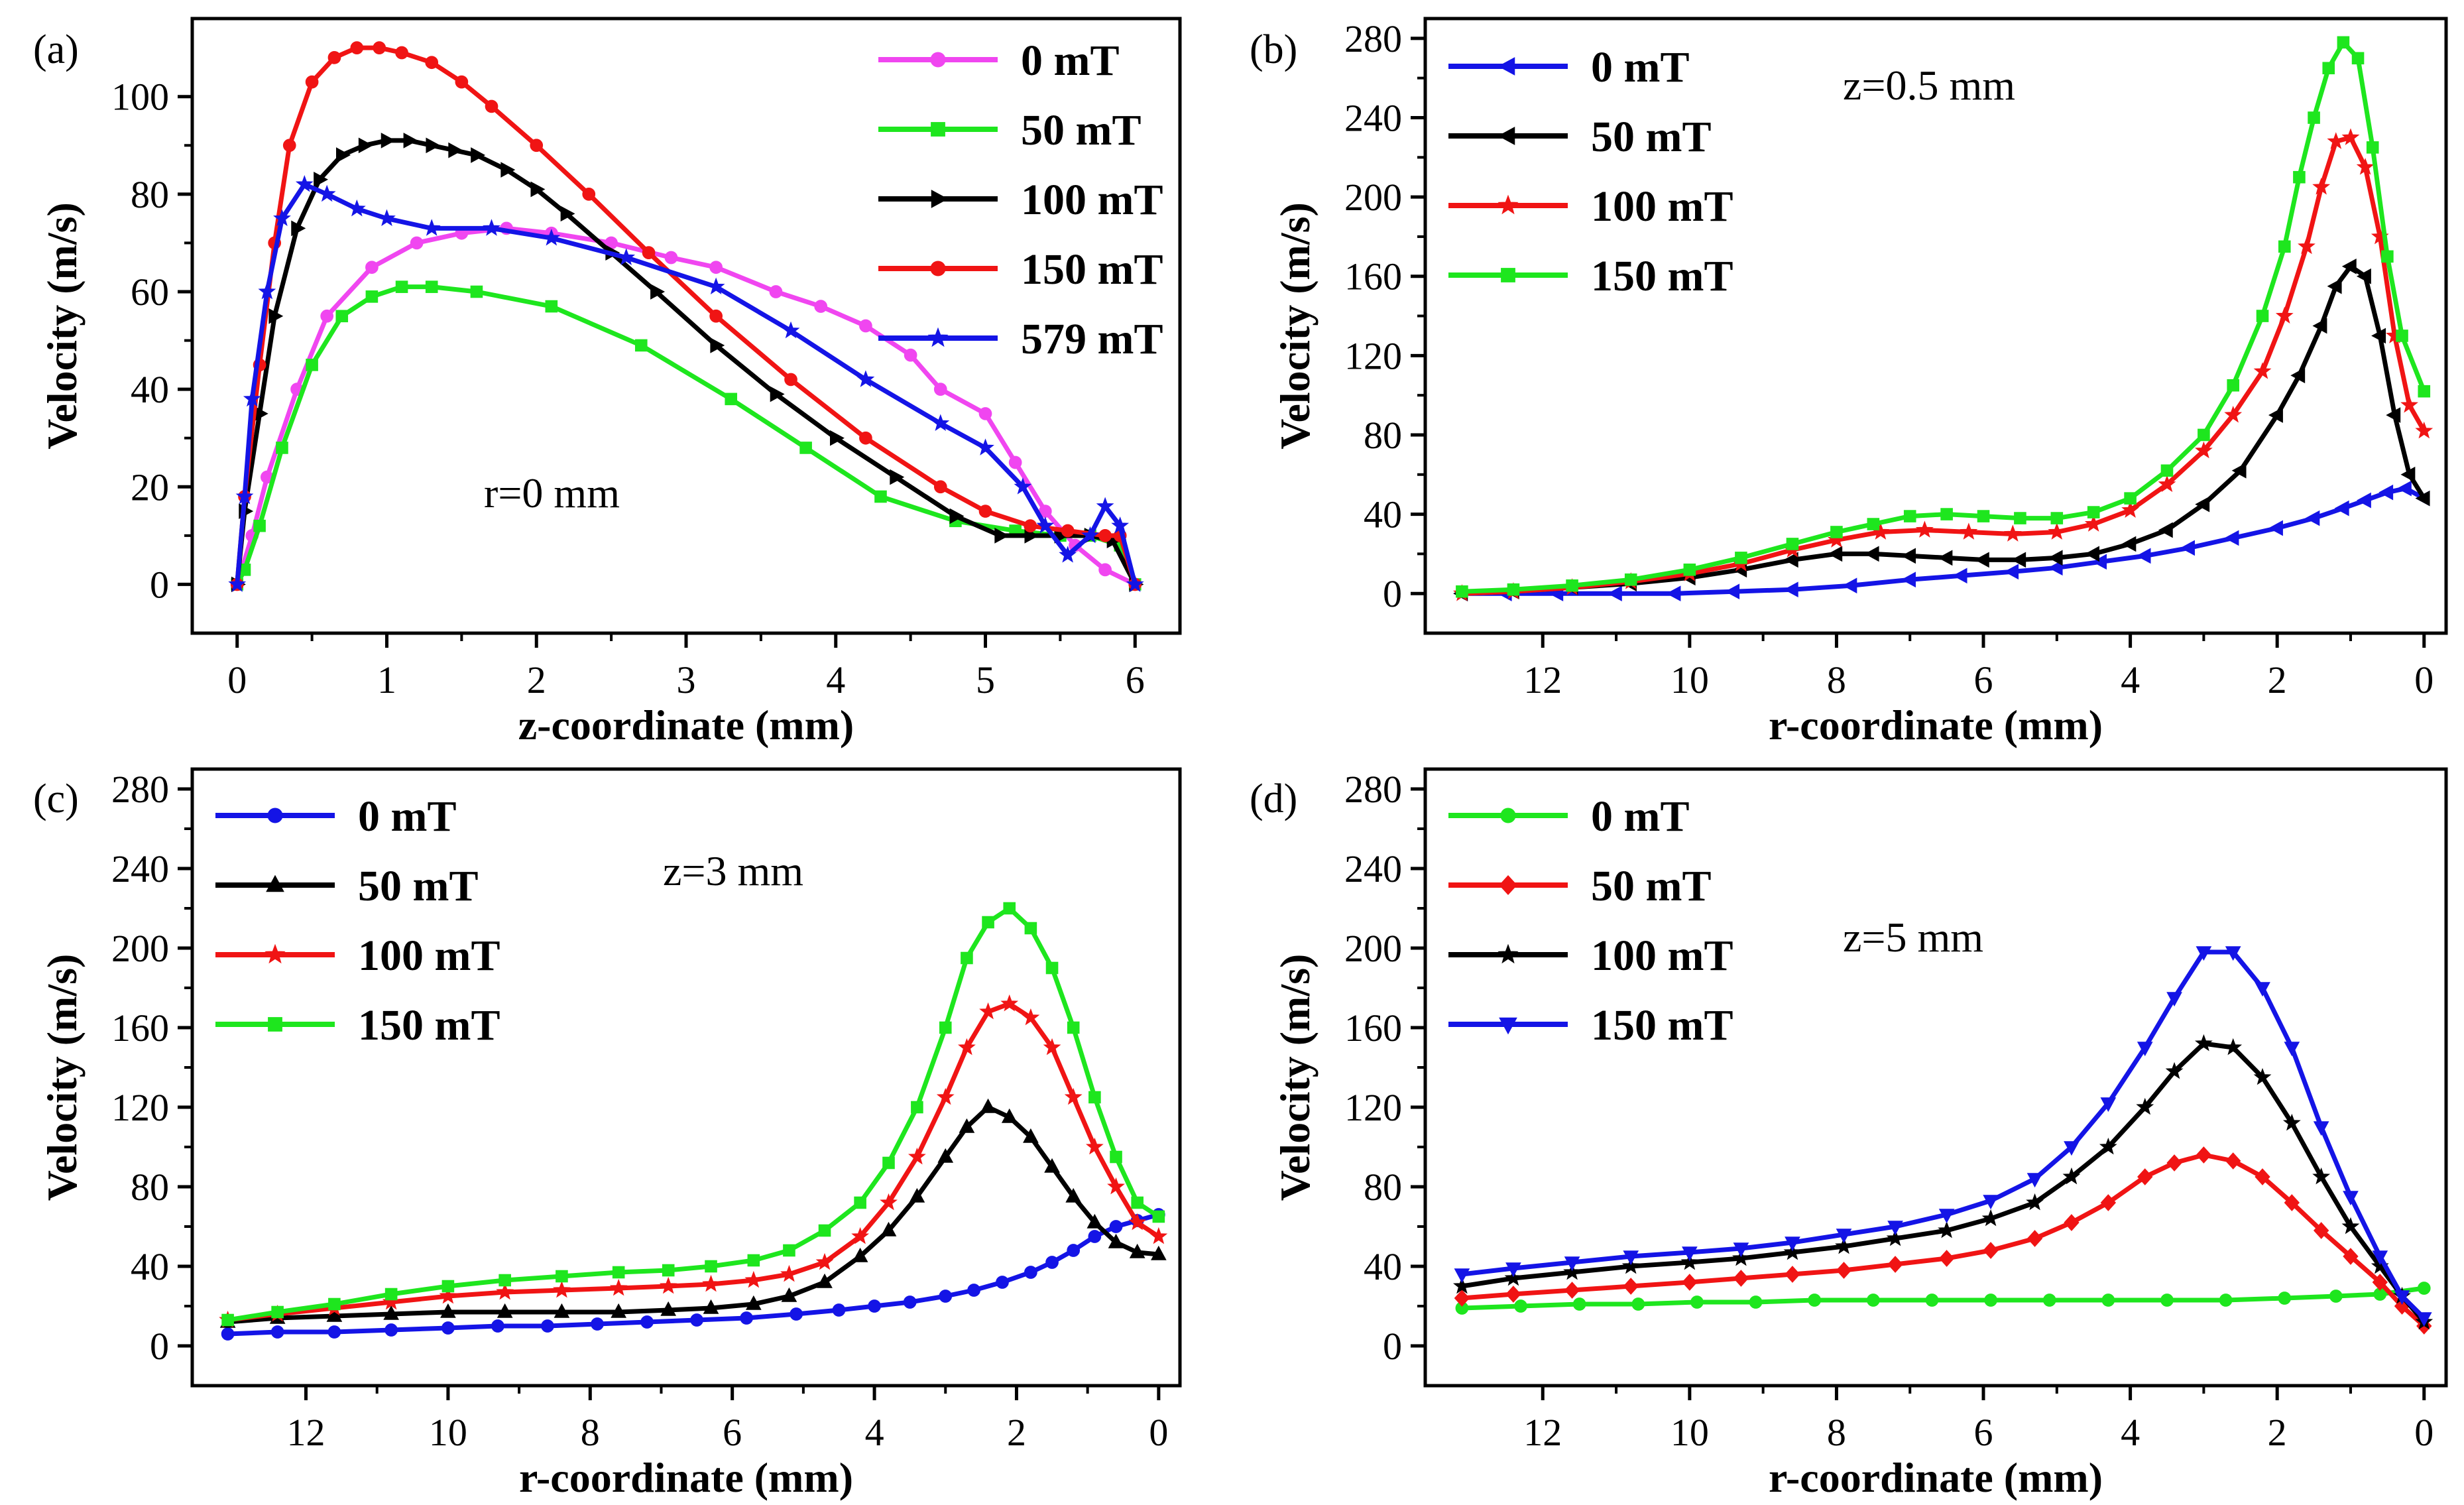 This screenshot has height=1505, width=2464. I want to click on legend-entry: 50 mT, so click(419, 886).